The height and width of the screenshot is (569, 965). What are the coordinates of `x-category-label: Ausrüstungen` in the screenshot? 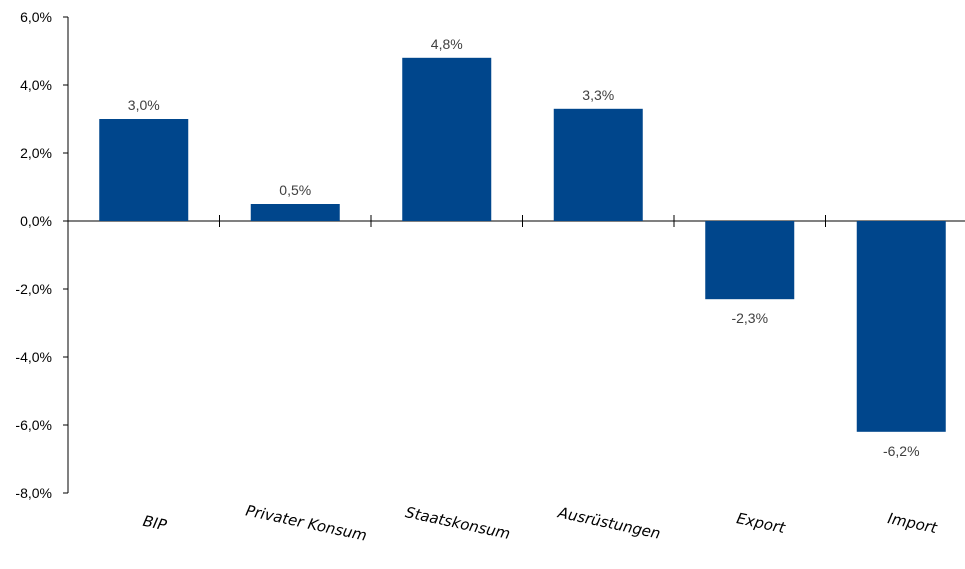 It's located at (608, 522).